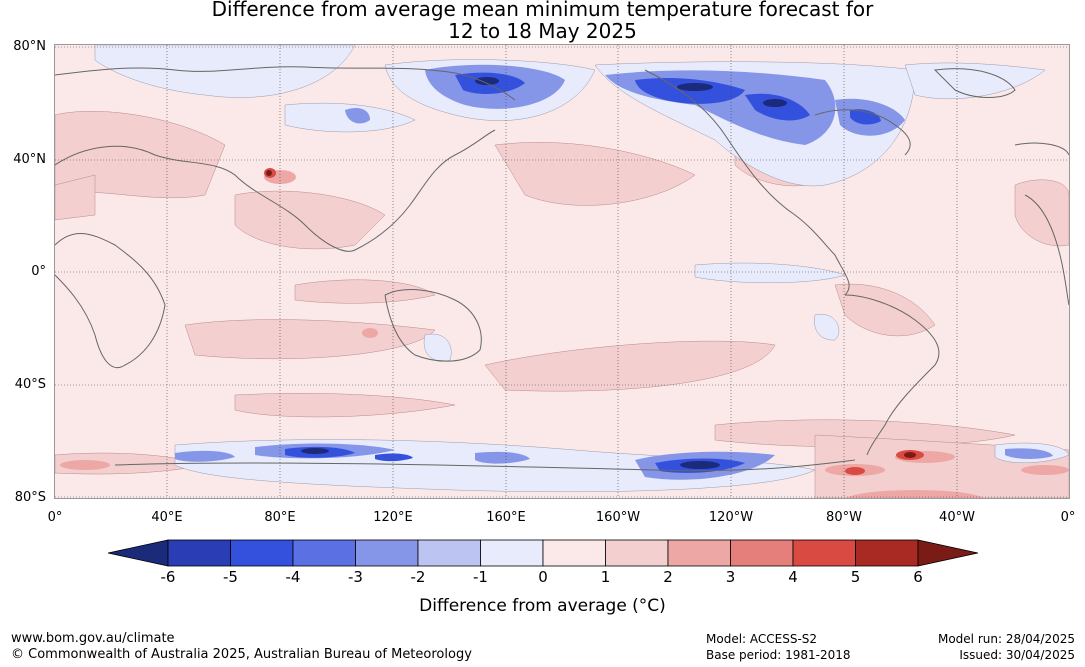  I want to click on model-run-text: Model run: 28/04/2025, so click(1006, 639).